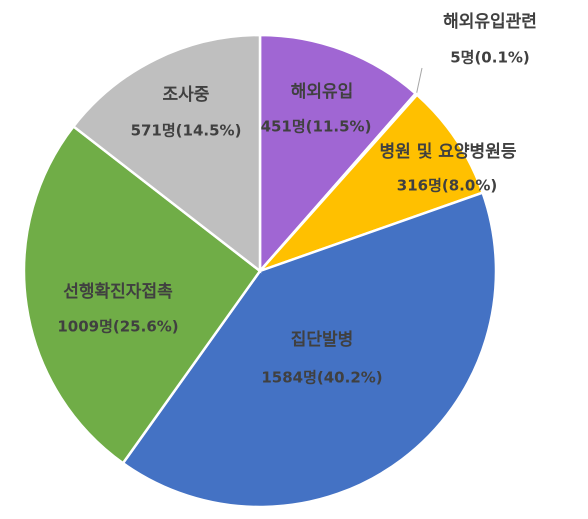  What do you see at coordinates (322, 92) in the screenshot?
I see `slice-label: 해외유입` at bounding box center [322, 92].